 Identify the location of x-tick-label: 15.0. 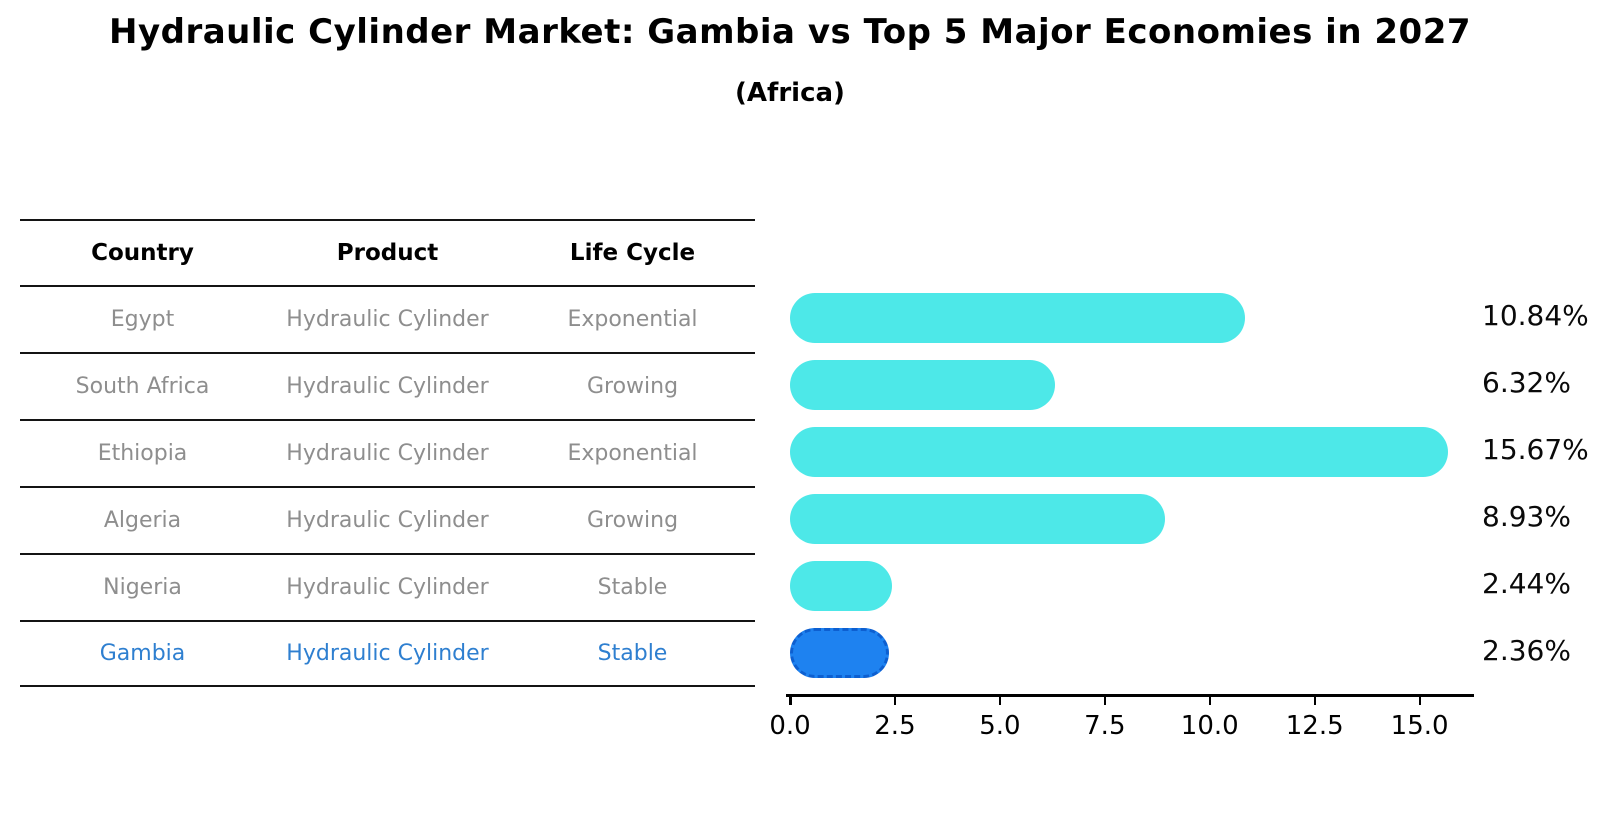
(1419, 726).